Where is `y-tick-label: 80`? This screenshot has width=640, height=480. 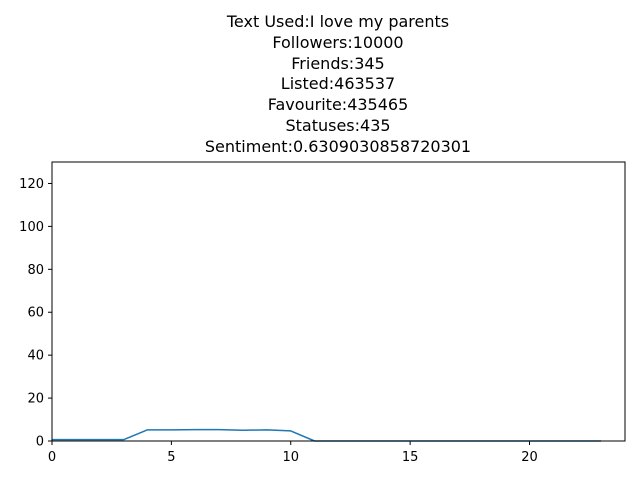 y-tick-label: 80 is located at coordinates (35, 270).